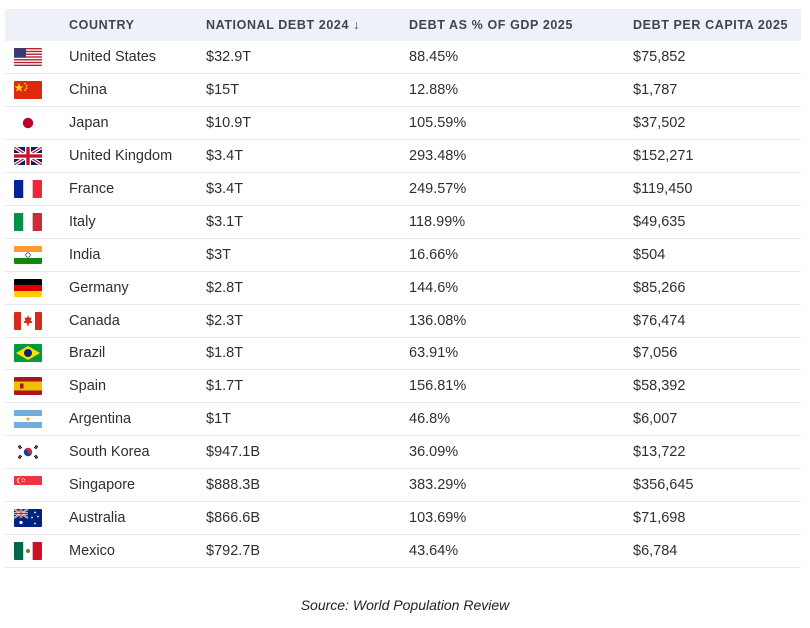 The height and width of the screenshot is (628, 810). What do you see at coordinates (28, 419) in the screenshot?
I see `ar-flag-icon` at bounding box center [28, 419].